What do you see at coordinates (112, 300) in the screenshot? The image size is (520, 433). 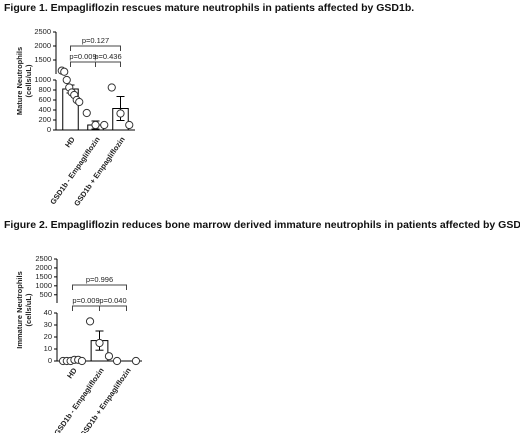 I see `p-value: p=0.040` at bounding box center [112, 300].